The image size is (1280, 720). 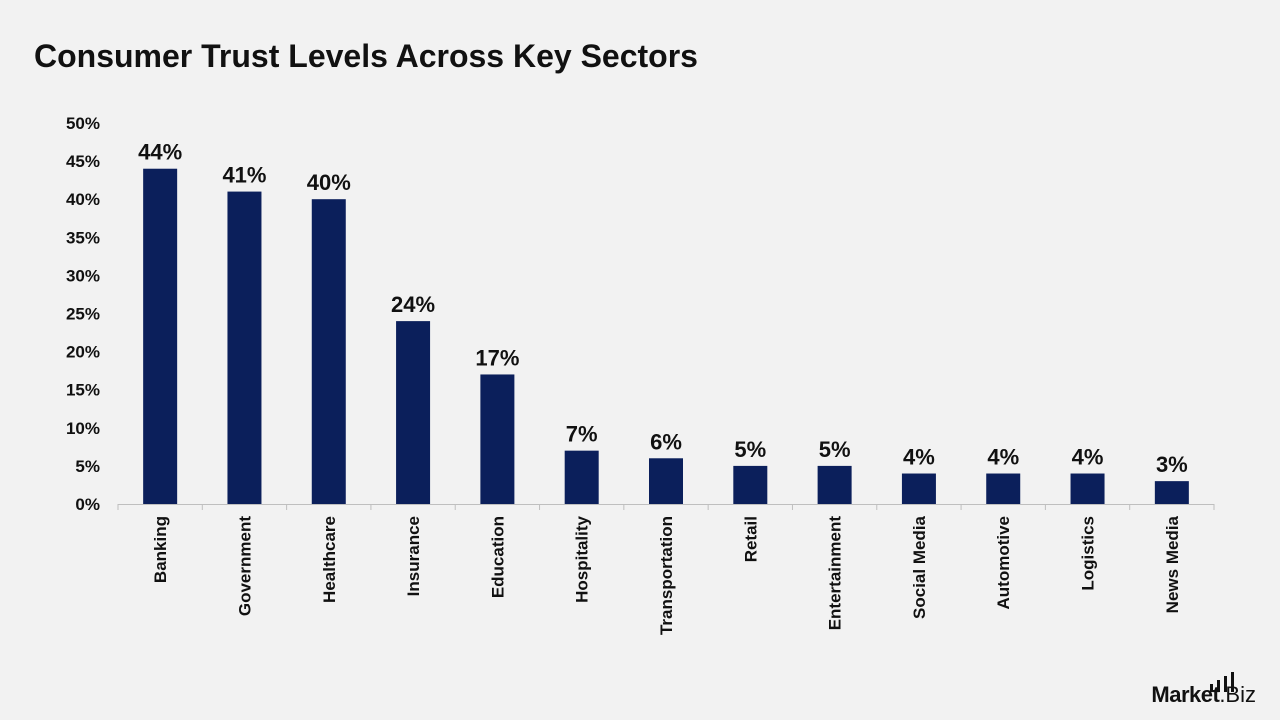 What do you see at coordinates (750, 484) in the screenshot?
I see `bar-retail` at bounding box center [750, 484].